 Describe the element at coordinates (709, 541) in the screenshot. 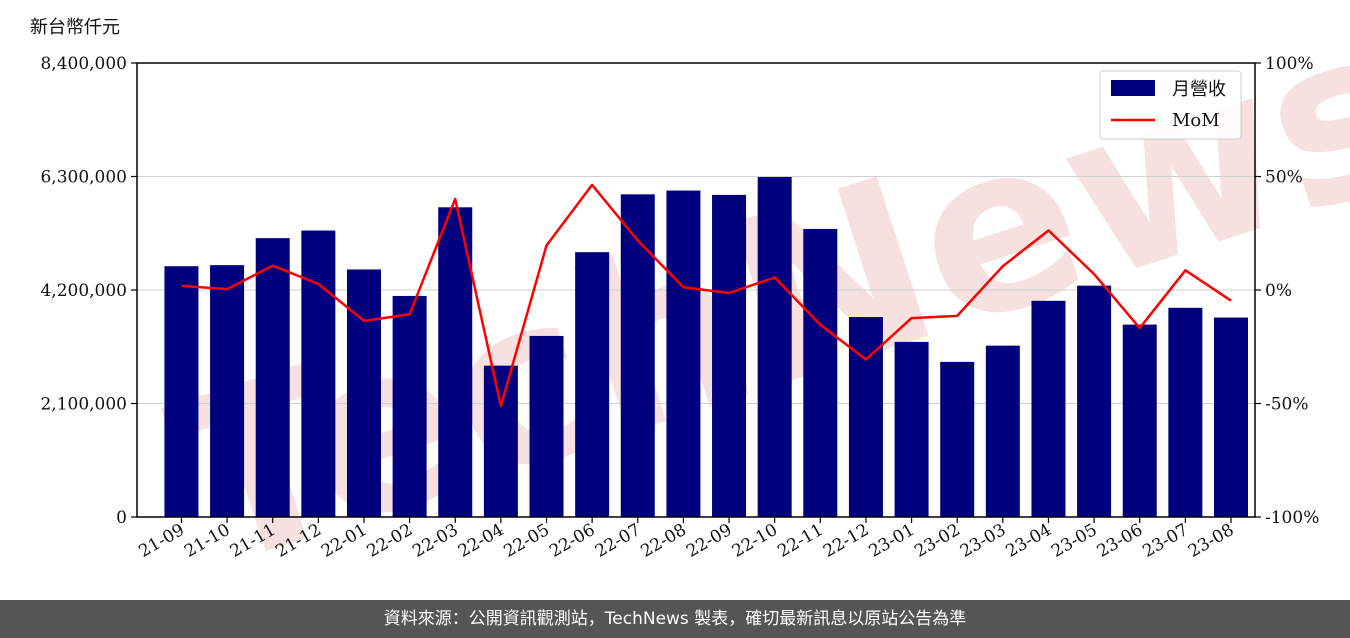

I see `x-tick-label: 22-09` at that location.